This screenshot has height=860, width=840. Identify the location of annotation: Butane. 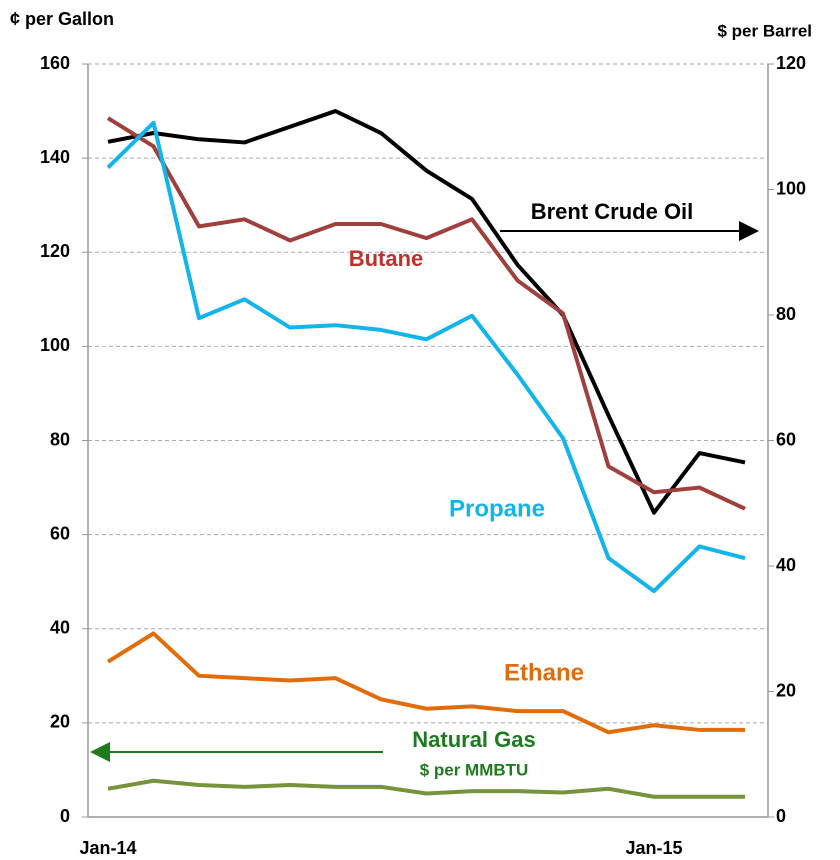
(386, 258).